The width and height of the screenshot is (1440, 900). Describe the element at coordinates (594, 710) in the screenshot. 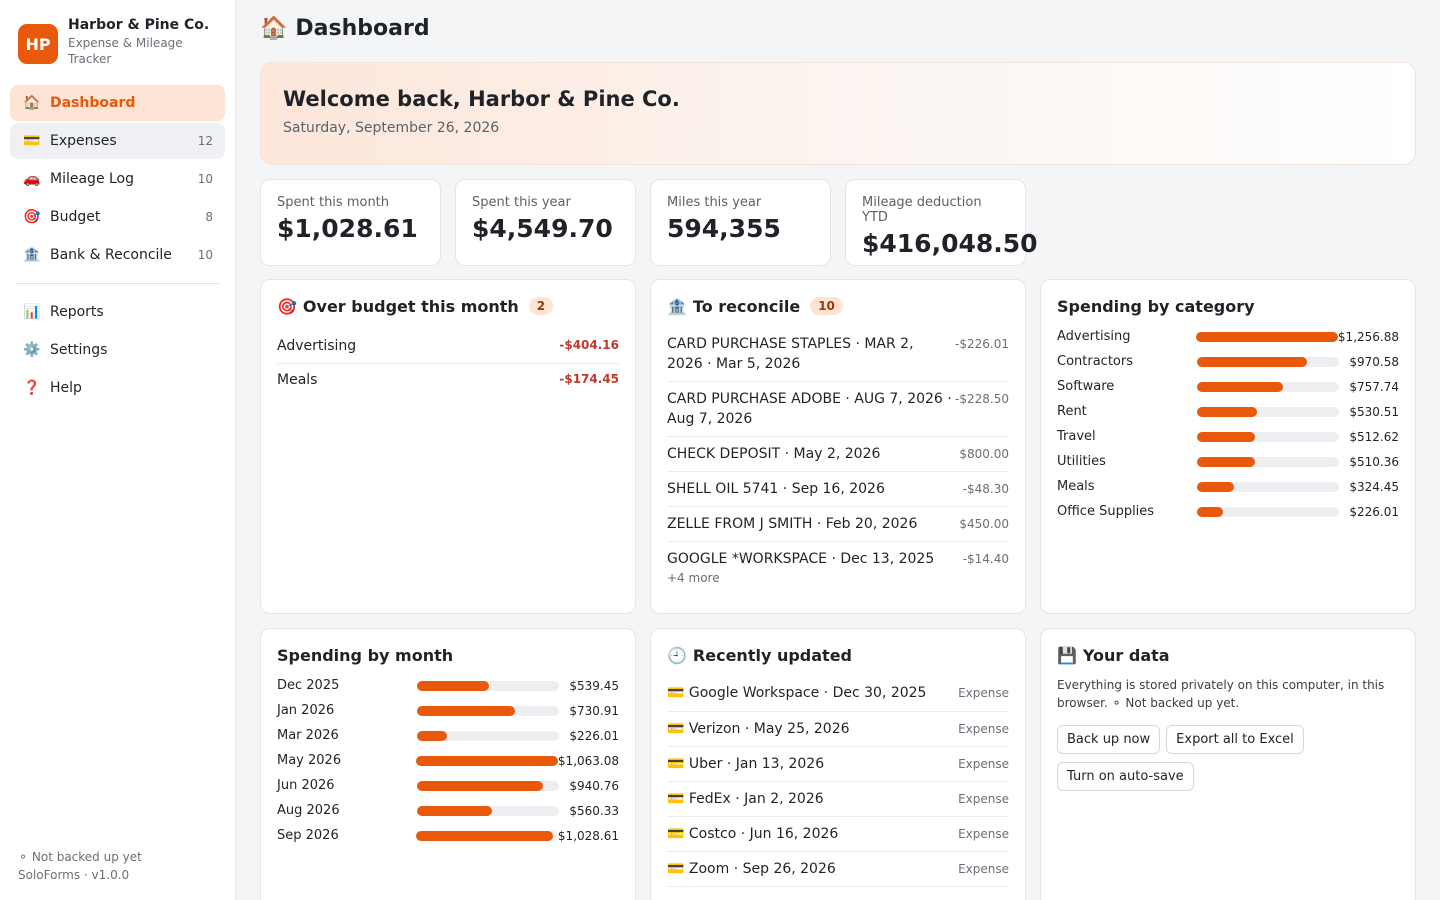

I see `bar-value: $730.91` at that location.